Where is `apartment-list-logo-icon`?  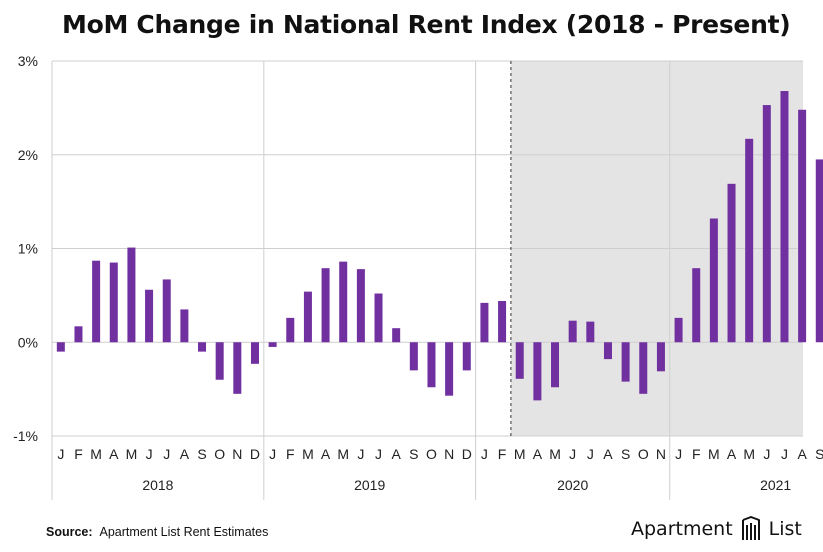
apartment-list-logo-icon is located at coordinates (750, 528).